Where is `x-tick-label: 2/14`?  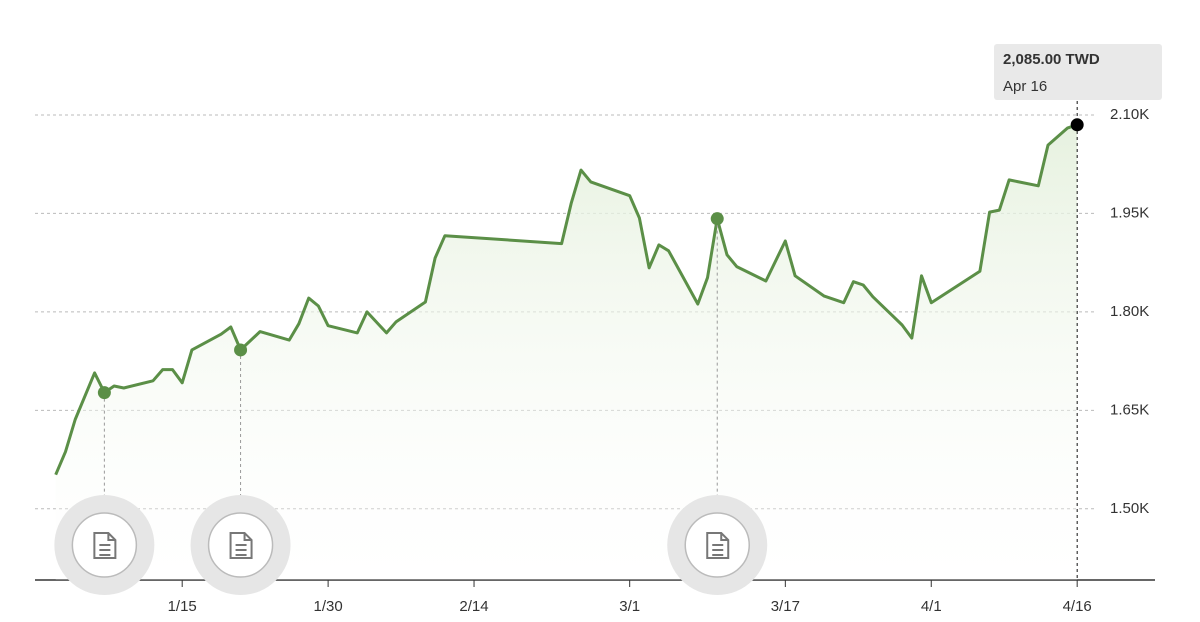 x-tick-label: 2/14 is located at coordinates (473, 606).